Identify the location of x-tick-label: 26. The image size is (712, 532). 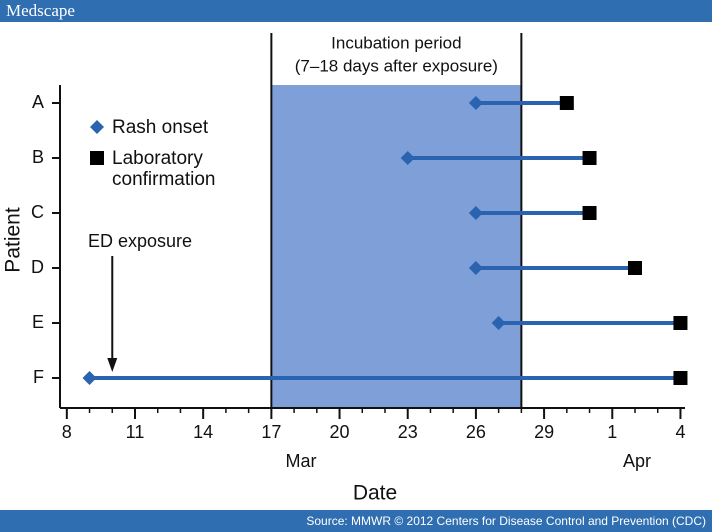
(476, 432).